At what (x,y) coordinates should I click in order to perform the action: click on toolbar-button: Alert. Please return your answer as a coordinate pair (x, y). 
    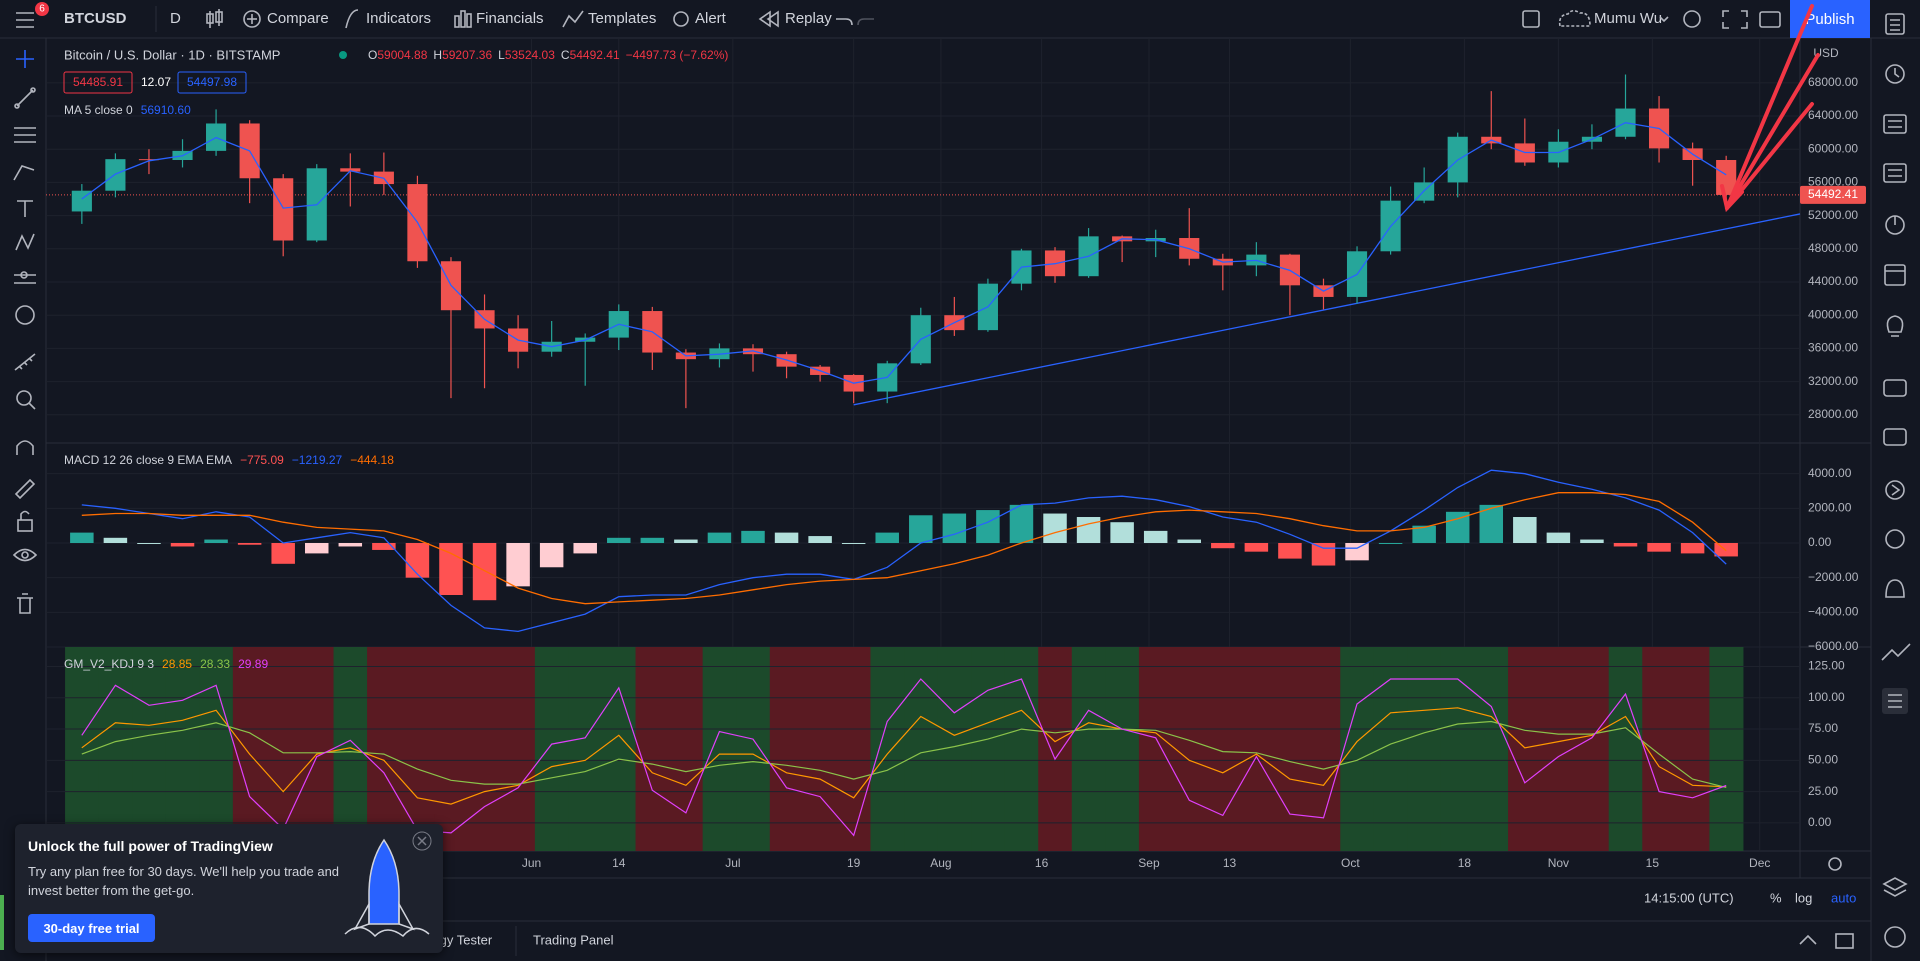
    Looking at the image, I should click on (711, 18).